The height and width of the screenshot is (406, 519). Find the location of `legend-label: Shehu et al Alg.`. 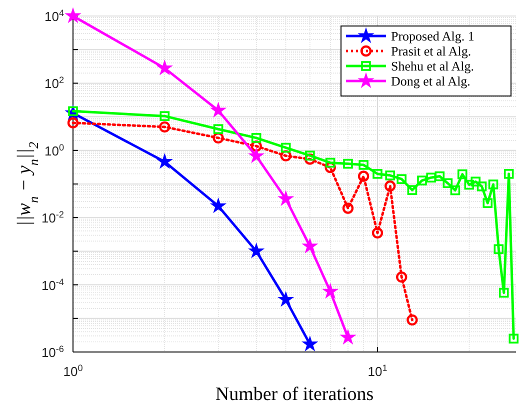

legend-label: Shehu et al Alg. is located at coordinates (432, 66).